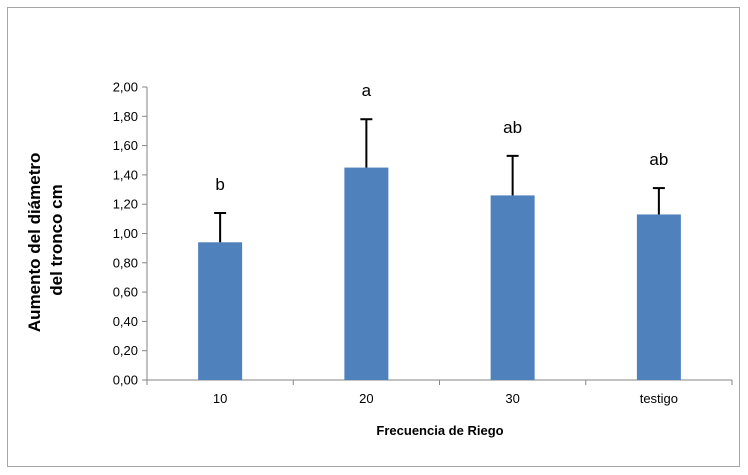 This screenshot has height=475, width=748. Describe the element at coordinates (220, 398) in the screenshot. I see `x-tick-label: 10` at that location.